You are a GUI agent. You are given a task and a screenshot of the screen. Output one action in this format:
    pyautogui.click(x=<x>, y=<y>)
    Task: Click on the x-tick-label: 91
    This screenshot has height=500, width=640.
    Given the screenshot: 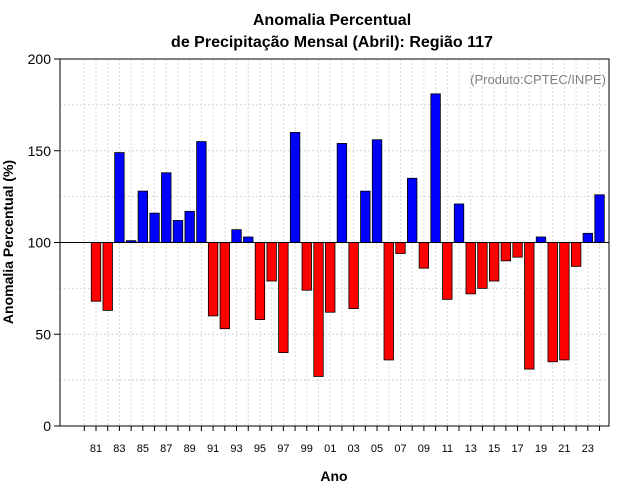 What is the action you would take?
    pyautogui.click(x=213, y=449)
    